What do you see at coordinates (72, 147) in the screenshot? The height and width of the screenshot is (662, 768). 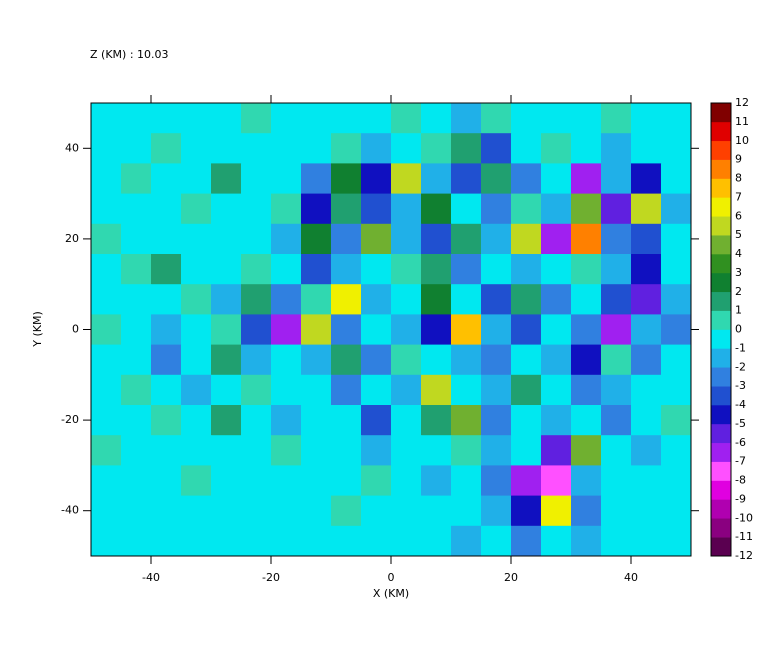 I see `y-tick-label: 40` at bounding box center [72, 147].